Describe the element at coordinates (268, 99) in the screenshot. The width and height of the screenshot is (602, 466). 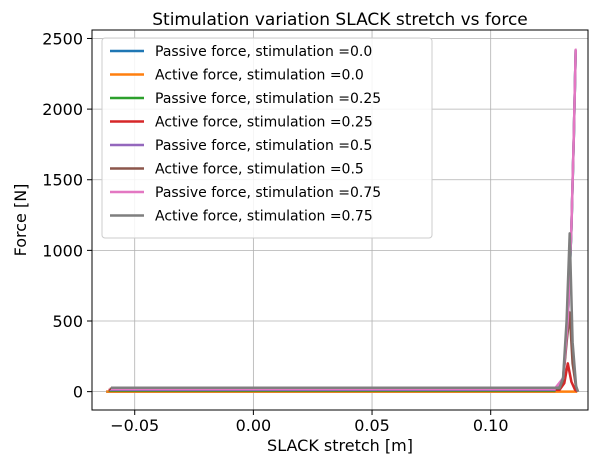
I see `legend-label: Passive force, stimulation =0.25` at that location.